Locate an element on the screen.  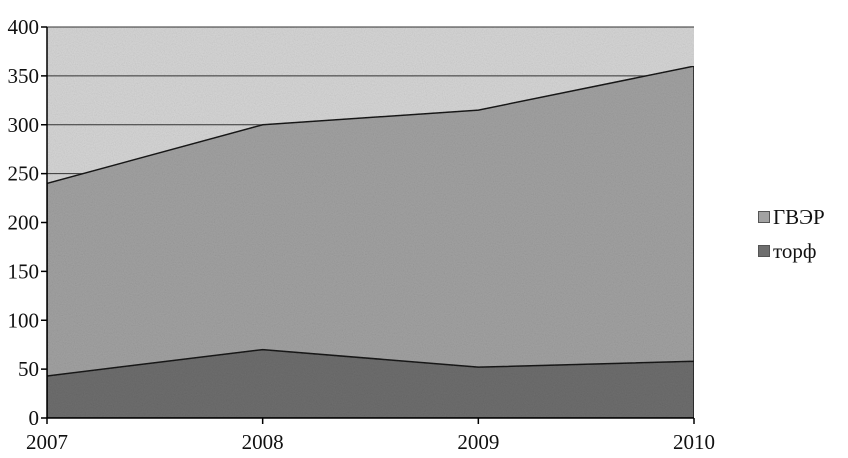
y-tick-label-350: 350 is located at coordinates (24, 76).